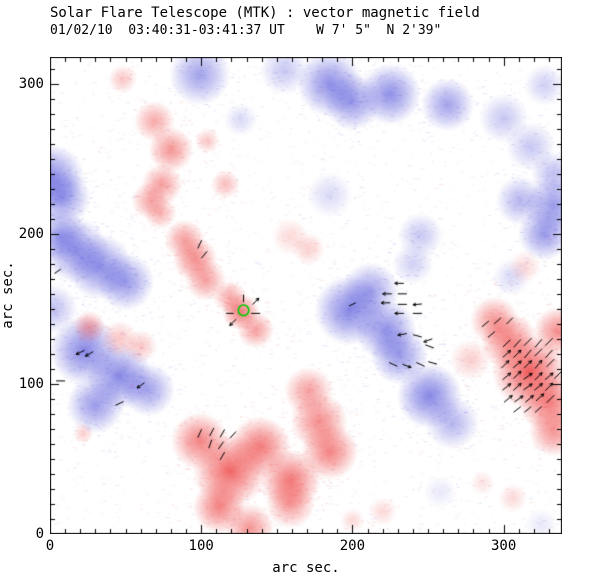 The image size is (612, 585). I want to click on y-tick-label: 300, so click(31, 83).